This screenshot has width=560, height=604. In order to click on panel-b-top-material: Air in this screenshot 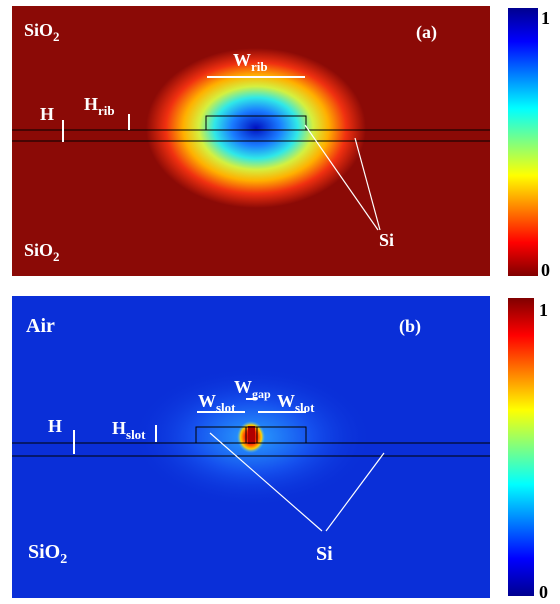, I will do `click(40, 326)`.